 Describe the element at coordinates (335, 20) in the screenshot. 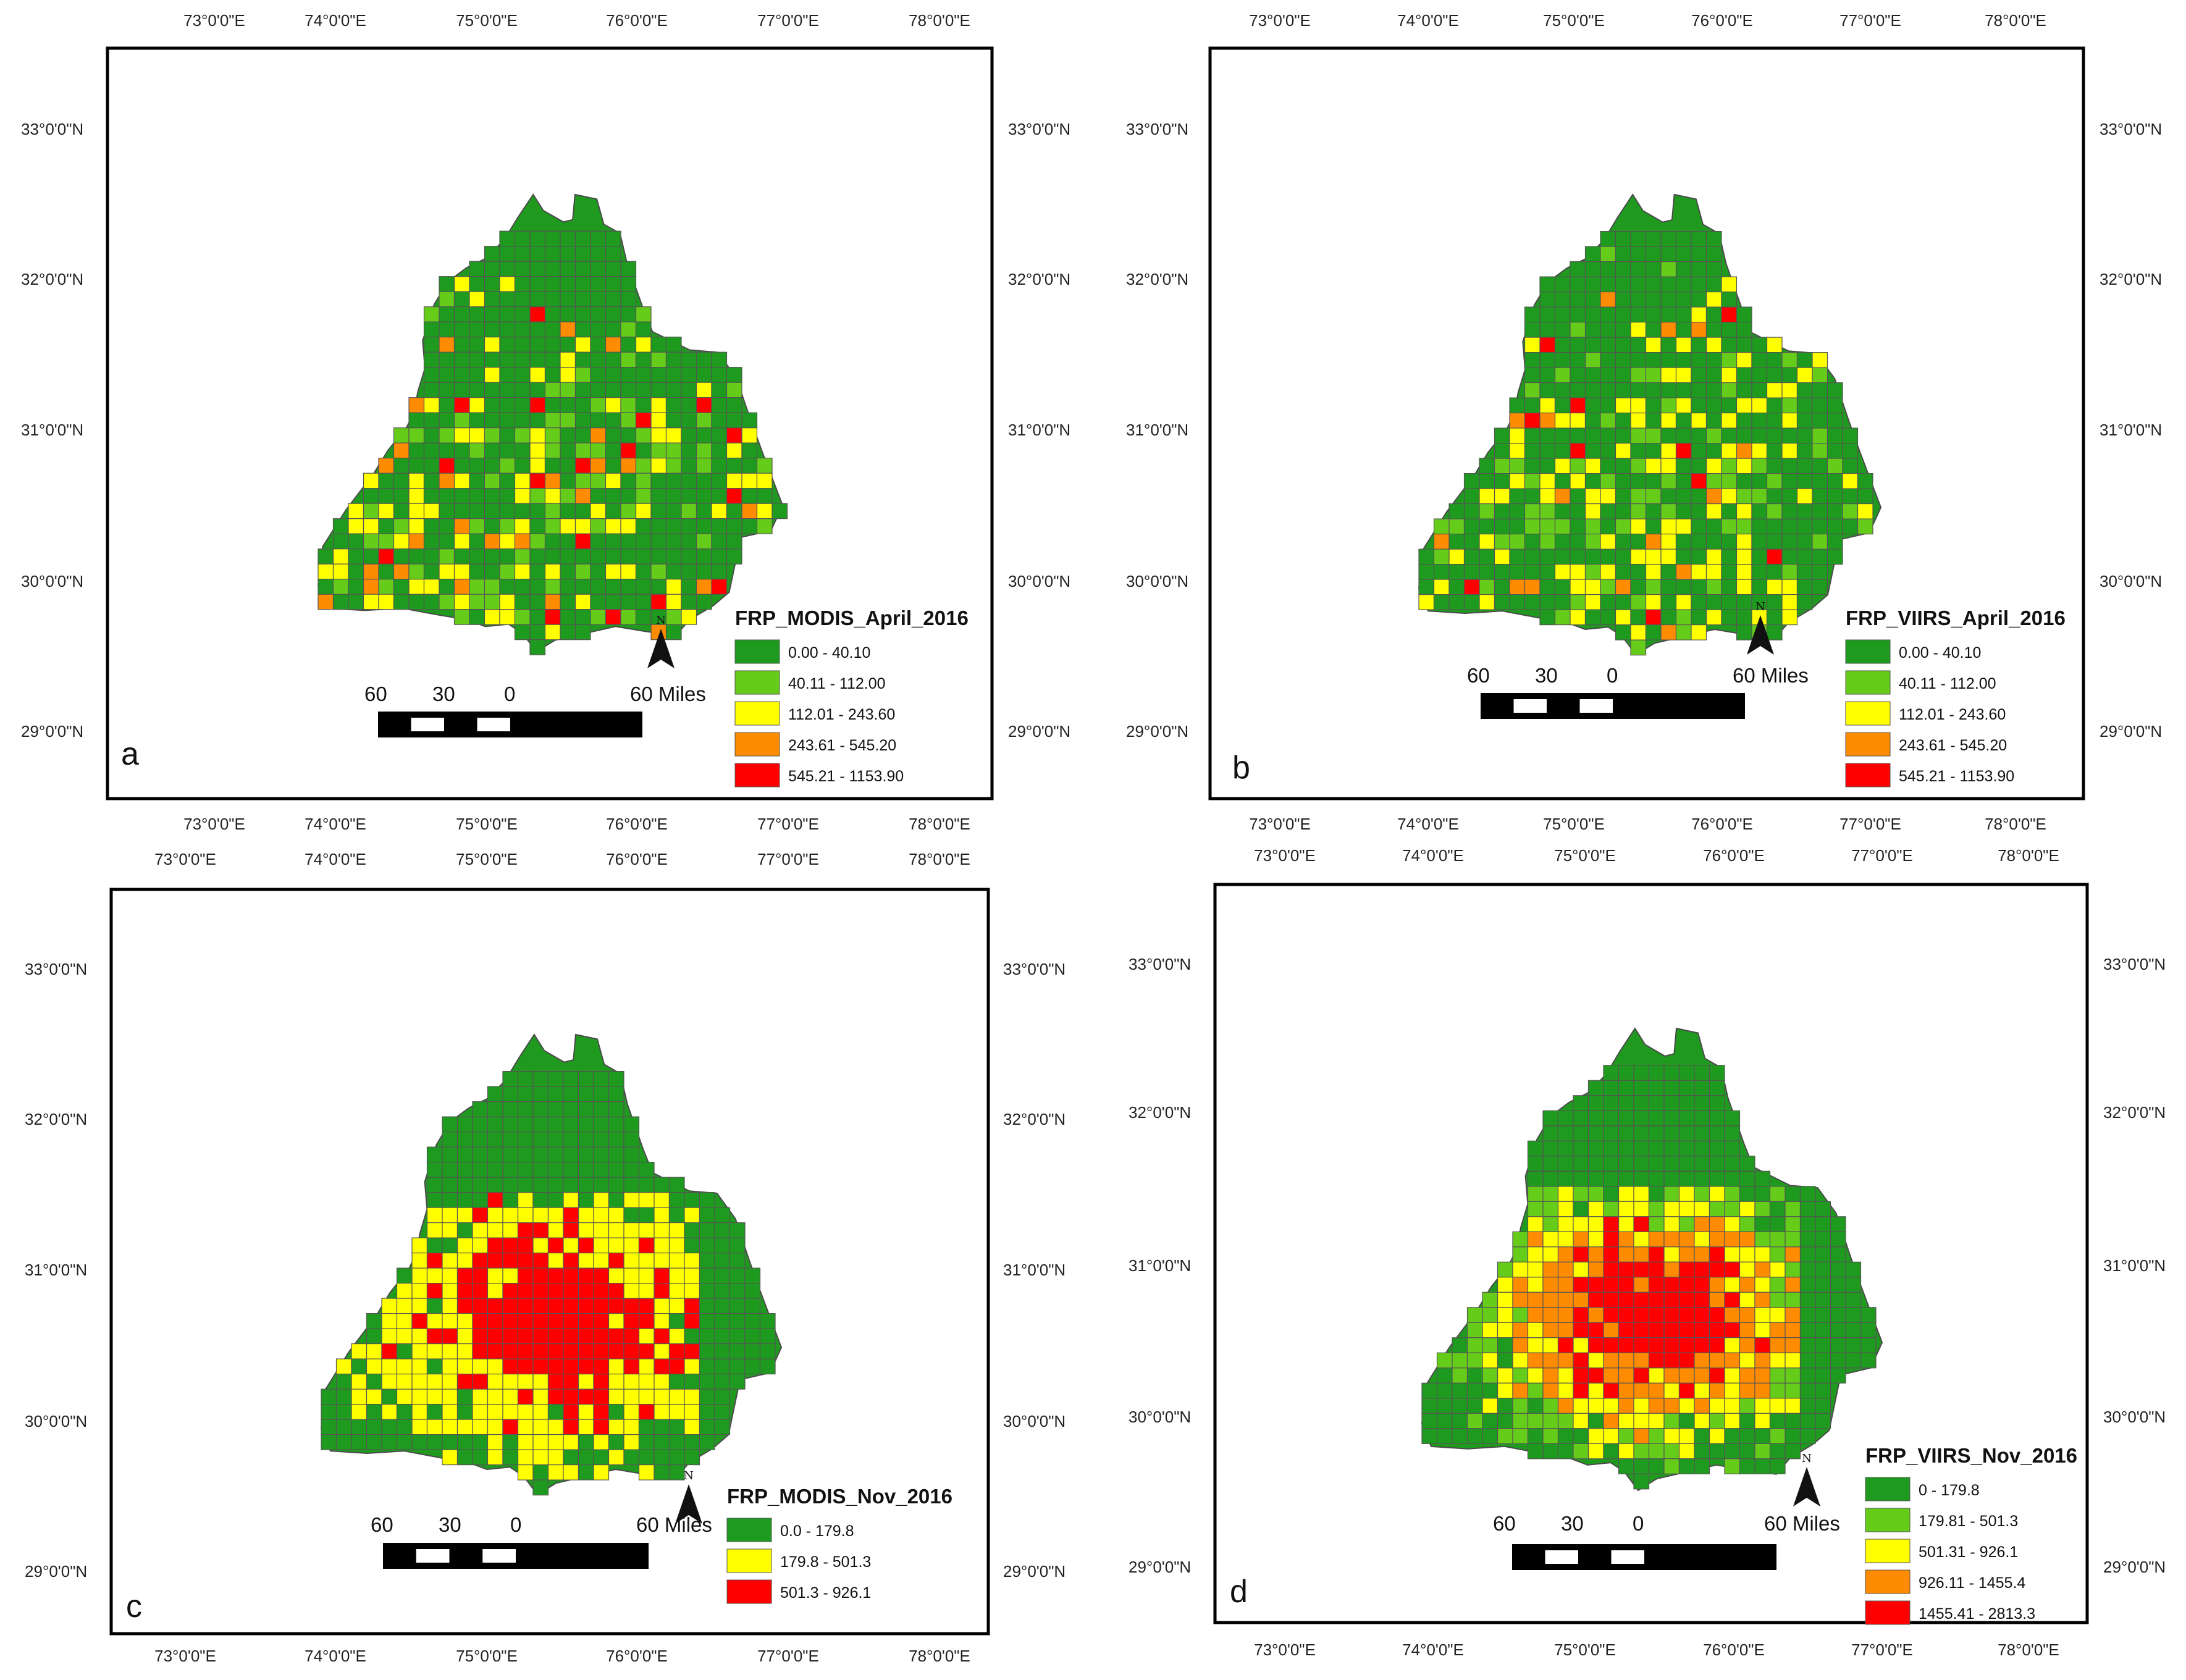

I see `longitude-label: 74°0'0"E` at that location.